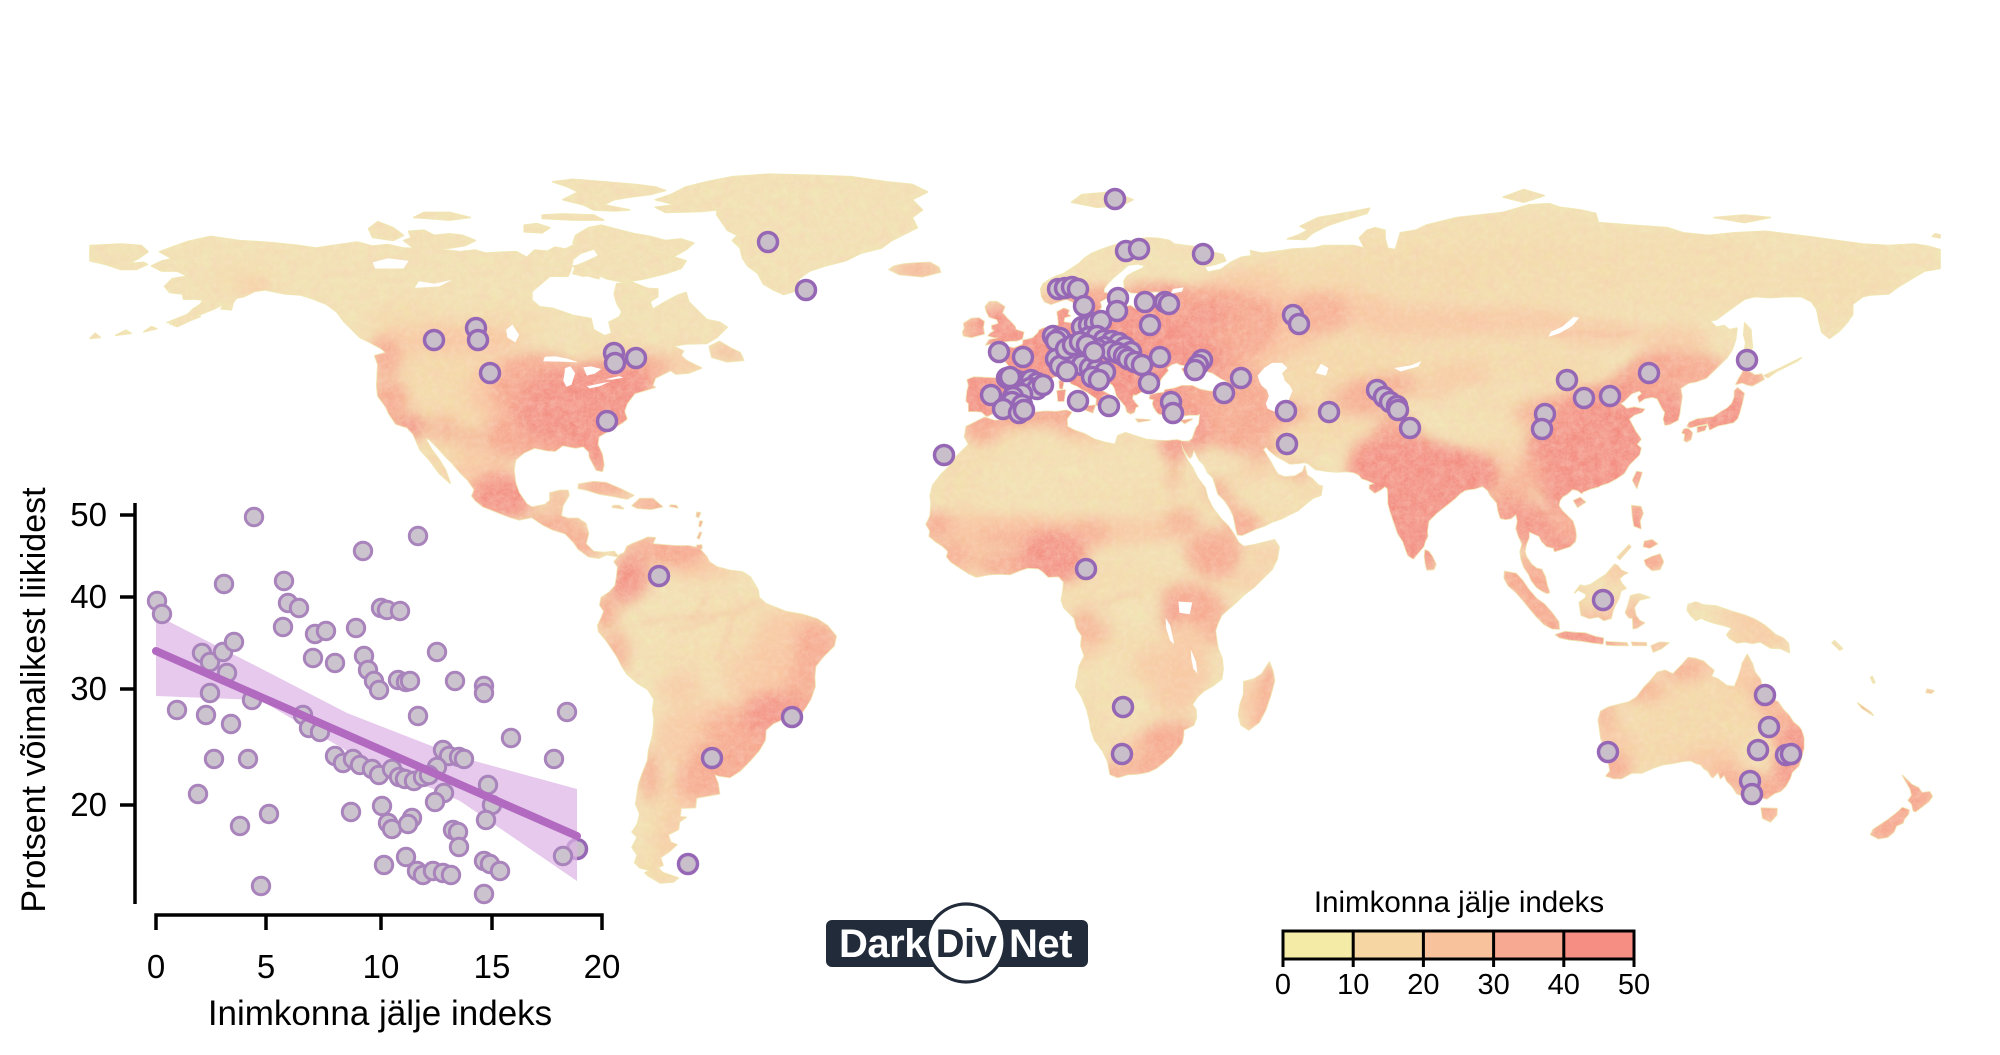 The height and width of the screenshot is (1055, 2000). I want to click on svg-text: 5, so click(266, 966).